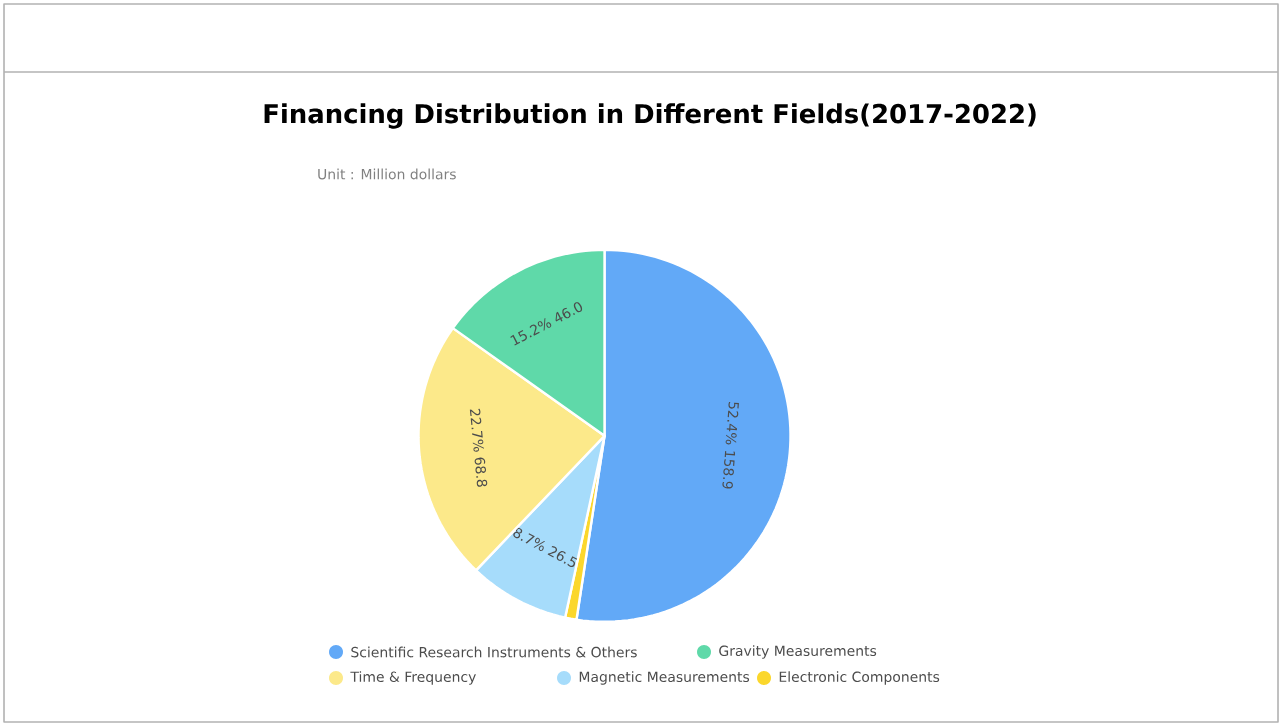 The image size is (1282, 726). I want to click on chart-title: Financing Distribution in Different Fields(2017-2022), so click(650, 116).